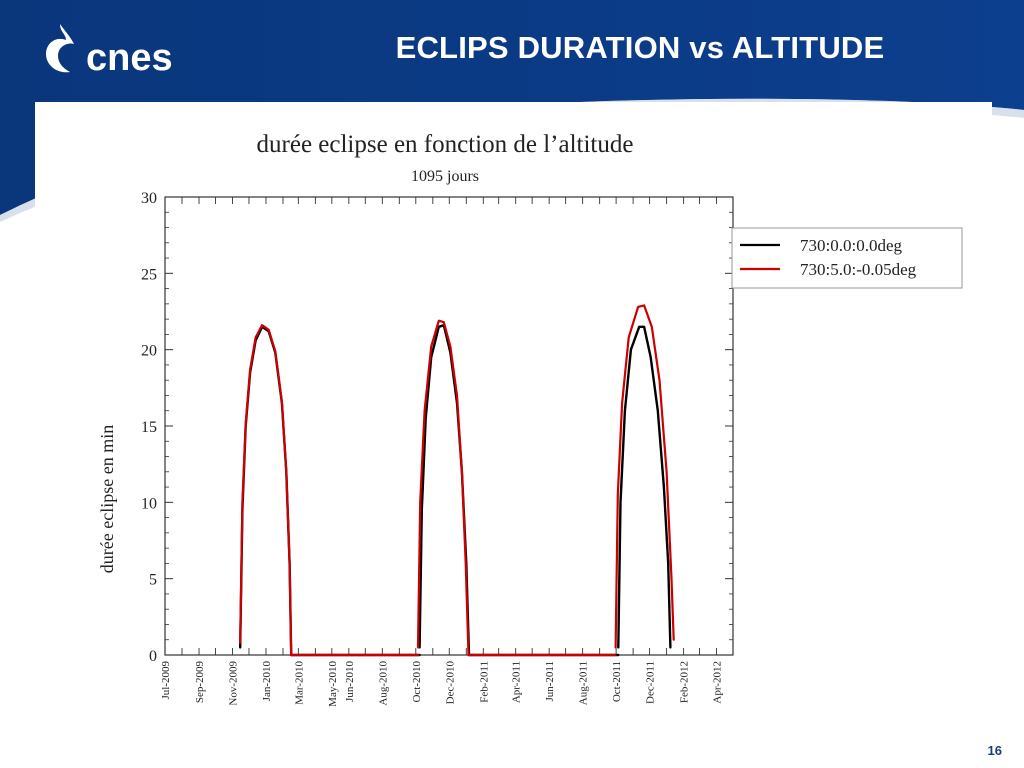 The height and width of the screenshot is (768, 1024). Describe the element at coordinates (651, 682) in the screenshot. I see `x-tick-label: Dec-2011` at that location.